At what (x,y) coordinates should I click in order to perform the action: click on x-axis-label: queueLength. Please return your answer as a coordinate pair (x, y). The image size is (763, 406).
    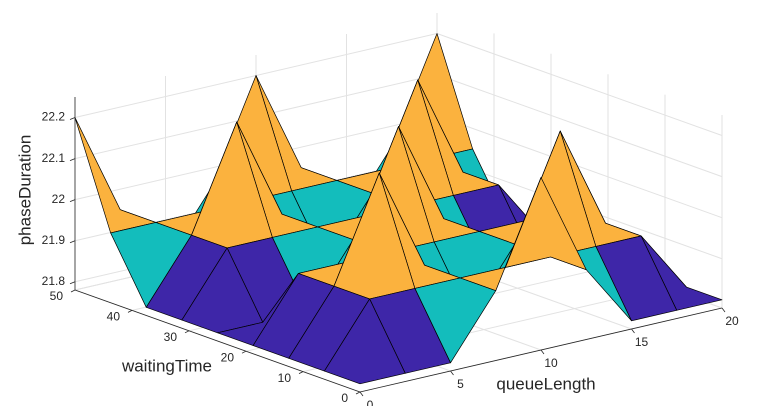
    Looking at the image, I should click on (545, 383).